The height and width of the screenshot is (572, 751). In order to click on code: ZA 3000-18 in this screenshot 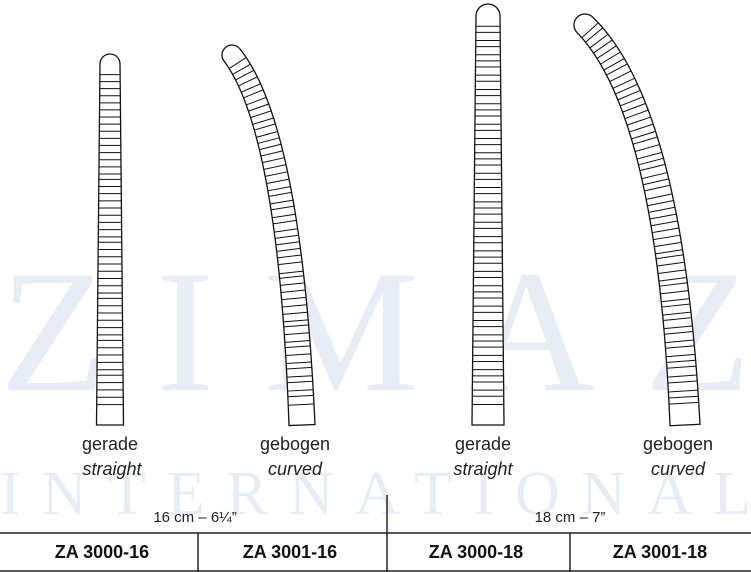, I will do `click(476, 552)`.